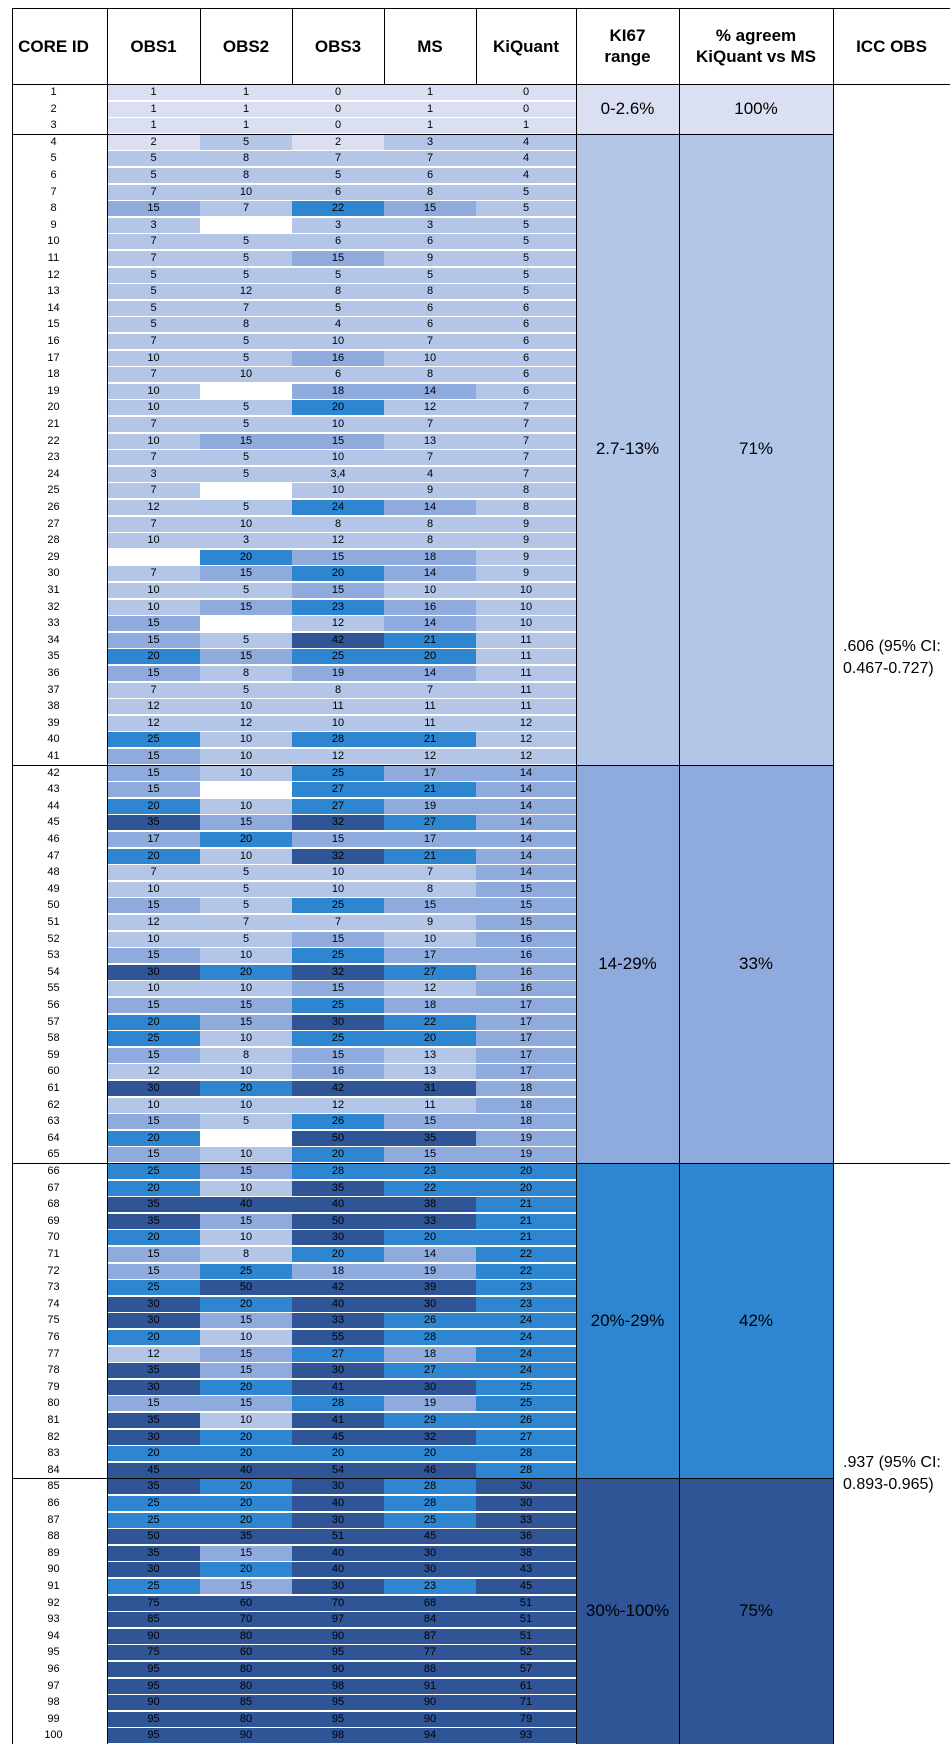 The image size is (950, 1744). Describe the element at coordinates (53, 1320) in the screenshot. I see `core-id-cell: 75` at that location.